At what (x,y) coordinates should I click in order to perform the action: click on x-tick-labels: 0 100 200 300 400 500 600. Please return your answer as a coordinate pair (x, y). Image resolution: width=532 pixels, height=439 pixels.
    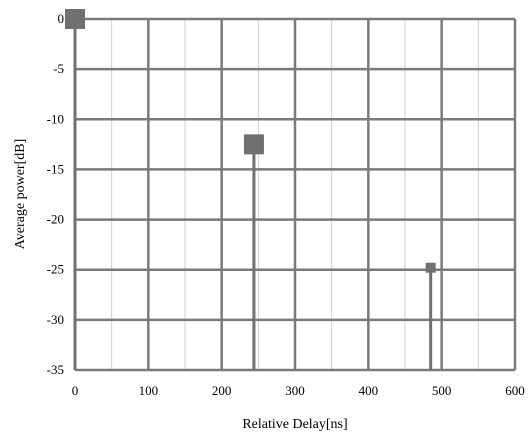
    Looking at the image, I should click on (298, 390).